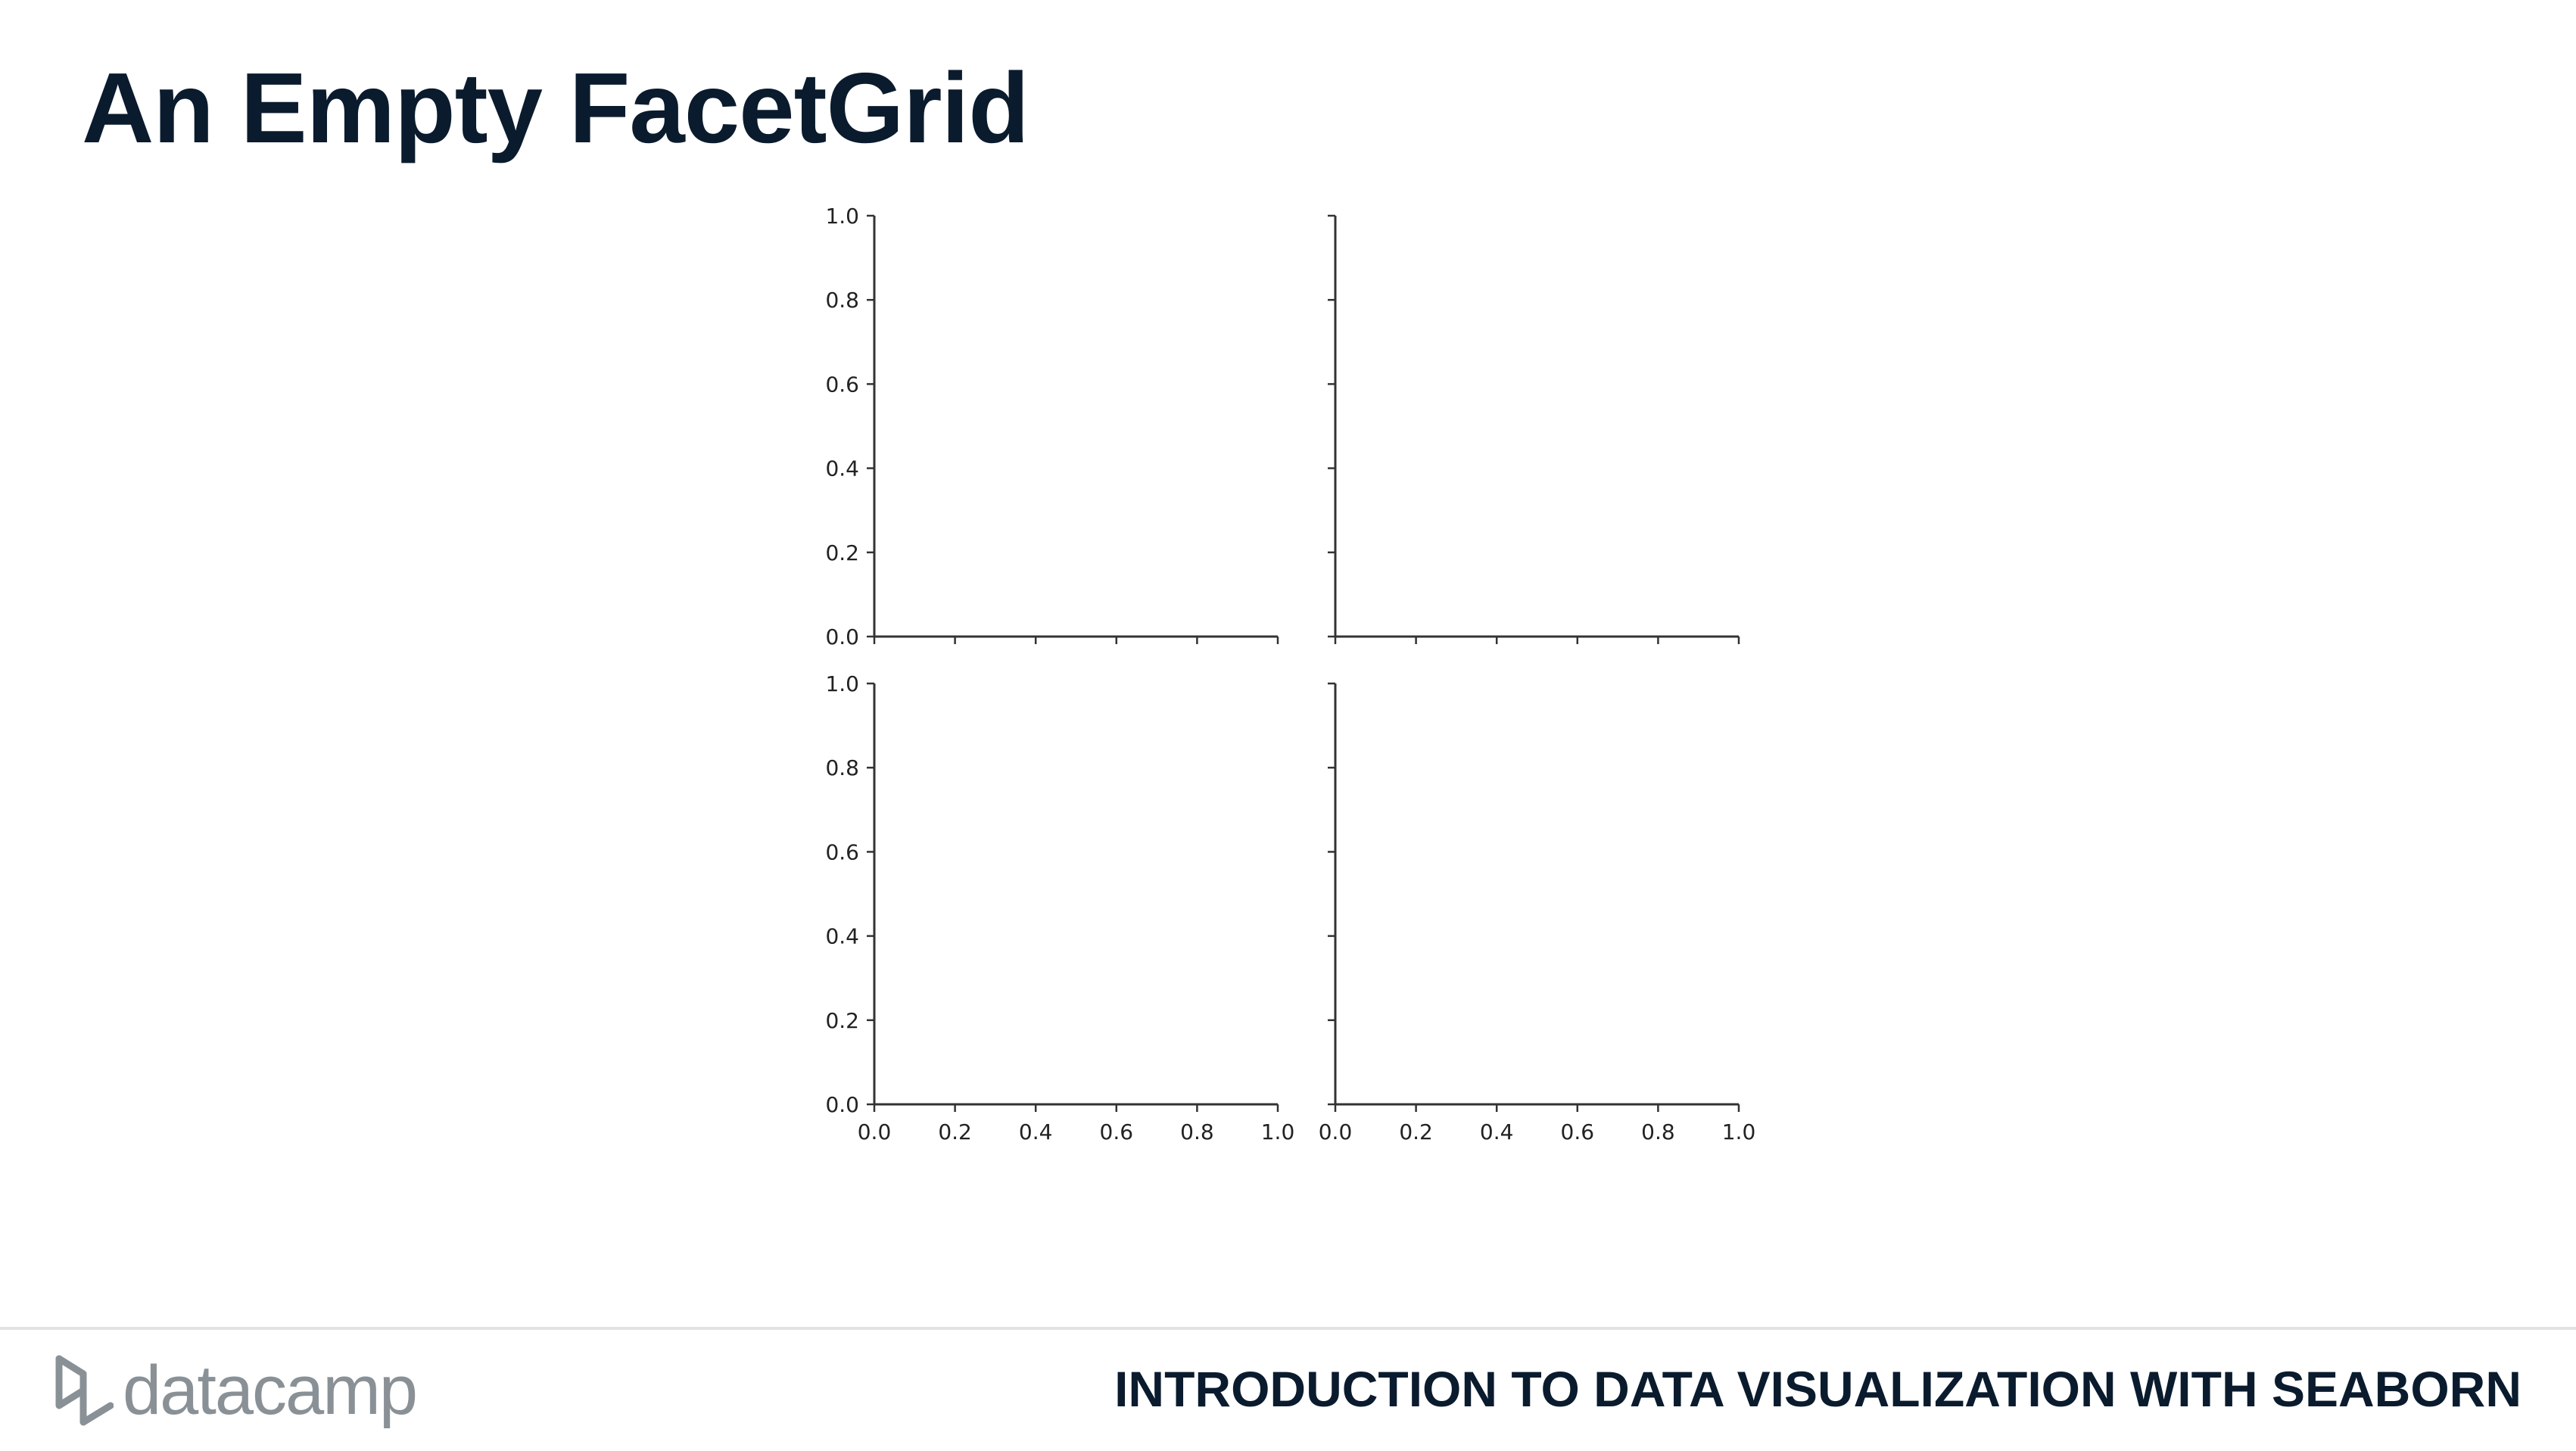 Image resolution: width=2576 pixels, height=1451 pixels. What do you see at coordinates (1052, 426) in the screenshot?
I see `facet-0-0: 0.0 0.2 0.4 0.6 0.8 1.0` at bounding box center [1052, 426].